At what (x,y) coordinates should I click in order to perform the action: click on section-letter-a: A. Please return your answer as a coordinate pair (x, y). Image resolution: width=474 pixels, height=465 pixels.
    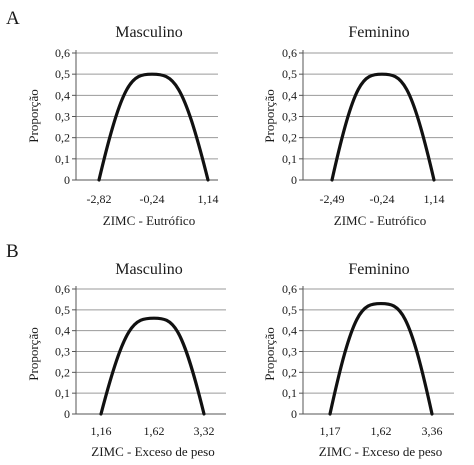
    Looking at the image, I should click on (13, 18).